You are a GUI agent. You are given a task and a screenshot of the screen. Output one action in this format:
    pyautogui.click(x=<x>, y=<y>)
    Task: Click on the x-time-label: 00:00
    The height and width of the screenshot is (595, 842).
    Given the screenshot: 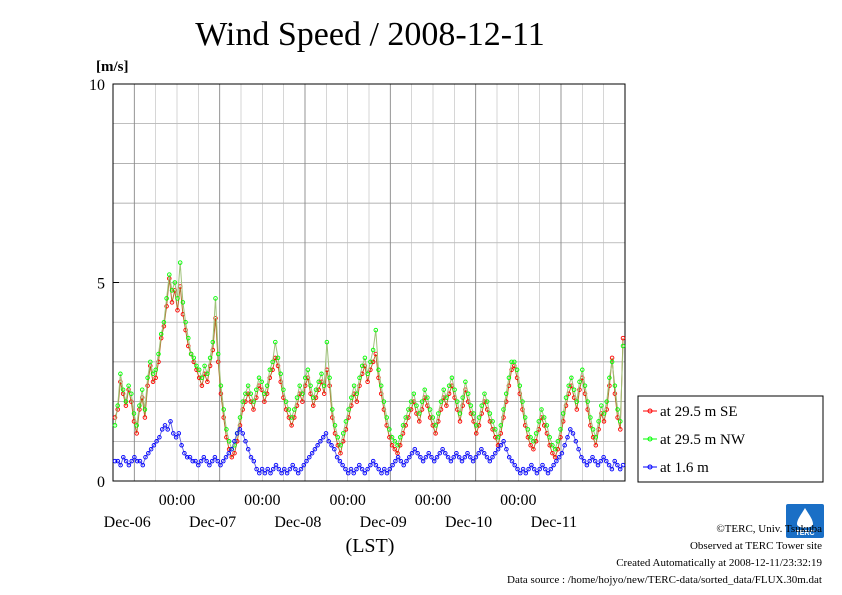 What is the action you would take?
    pyautogui.click(x=518, y=500)
    